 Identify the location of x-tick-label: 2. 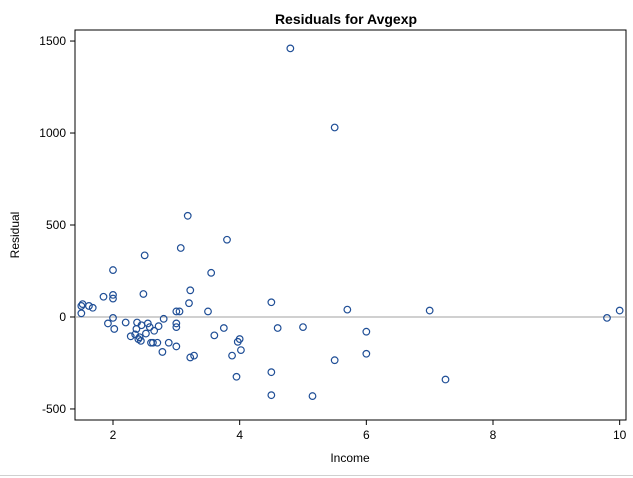
(113, 435).